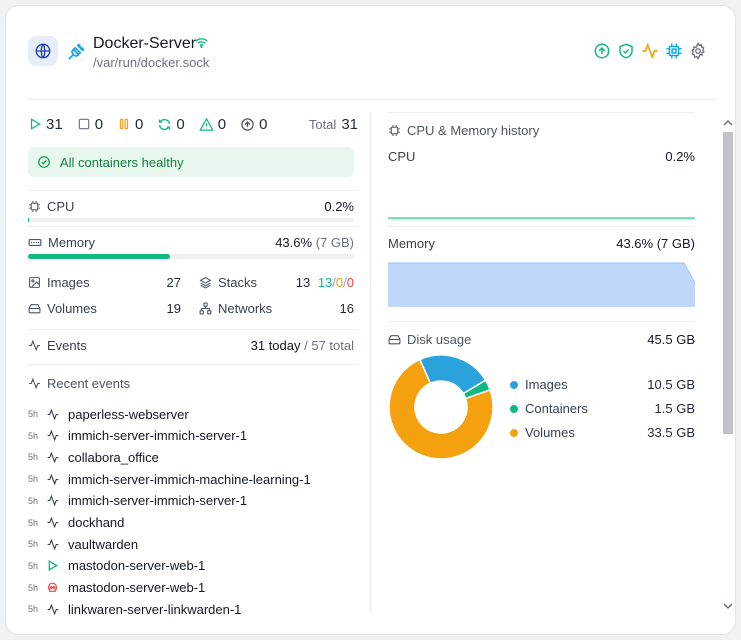 This screenshot has width=741, height=640. I want to click on cpu-label: CPU, so click(61, 206).